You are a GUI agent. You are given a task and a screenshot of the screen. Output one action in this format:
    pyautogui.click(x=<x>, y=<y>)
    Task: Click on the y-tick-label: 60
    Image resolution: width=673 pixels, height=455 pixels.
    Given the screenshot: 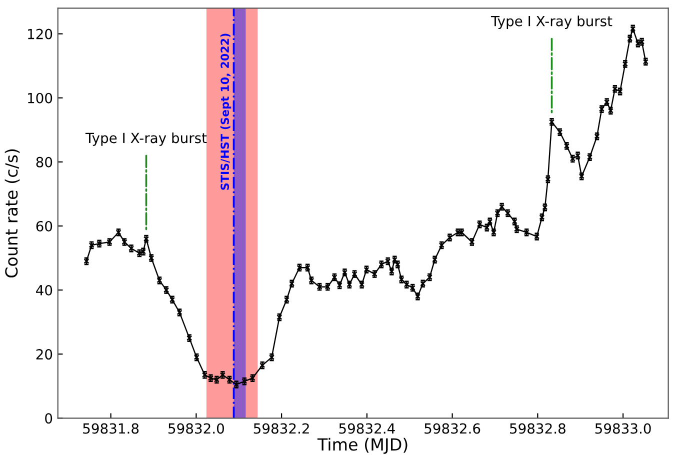 What is the action you would take?
    pyautogui.click(x=44, y=226)
    